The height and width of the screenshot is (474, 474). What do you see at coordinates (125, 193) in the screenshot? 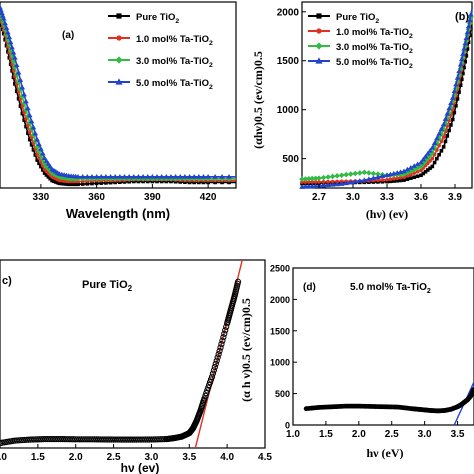
I see `panel-a-x-ticks: 330 360 390 420` at bounding box center [125, 193].